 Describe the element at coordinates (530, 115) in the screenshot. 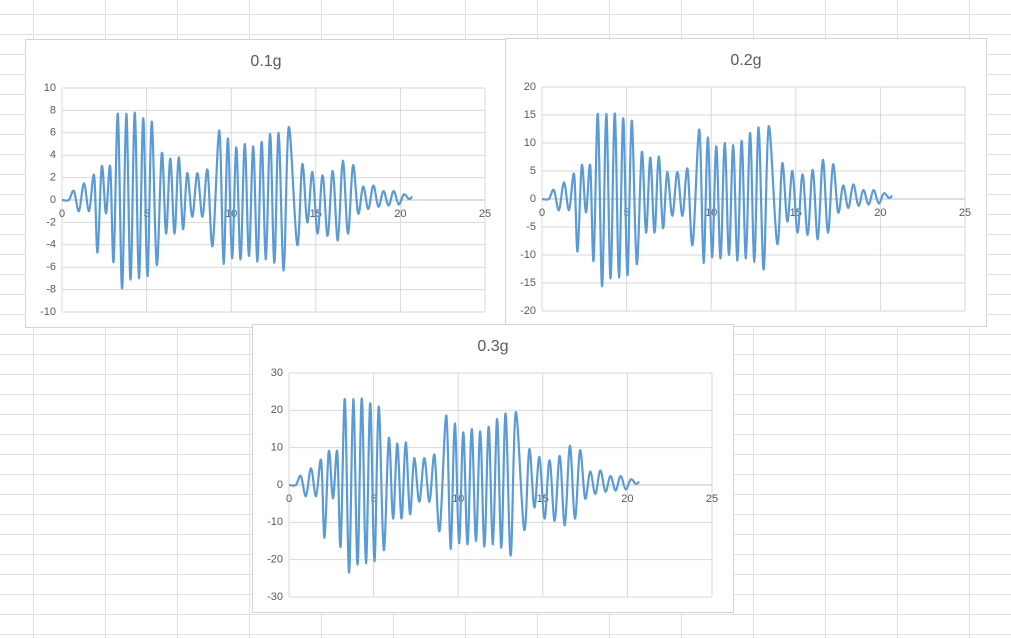

I see `y-tick-label: 15` at that location.